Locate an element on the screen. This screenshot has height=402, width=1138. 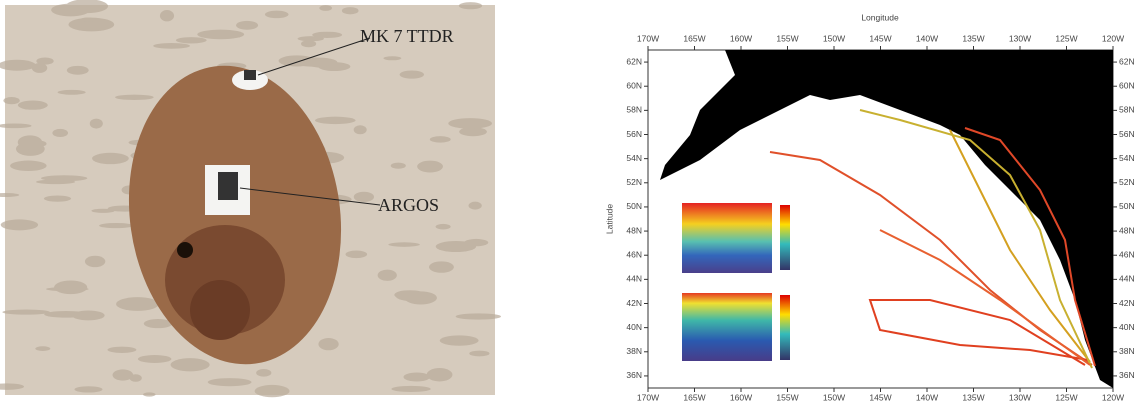
photo-label: MK 7 TTDR is located at coordinates (407, 36).